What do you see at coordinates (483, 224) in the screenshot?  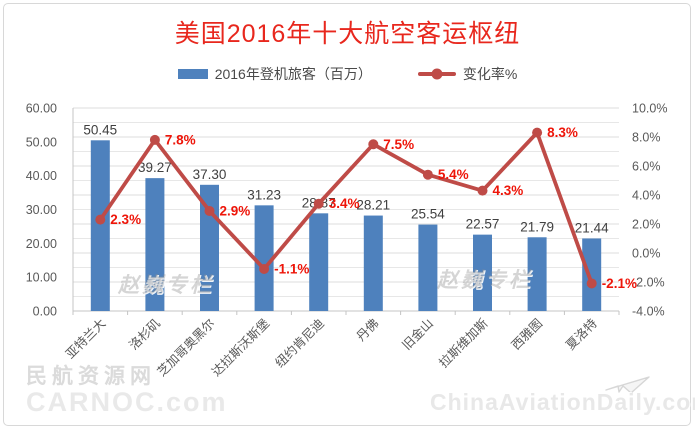 I see `bar-value-label: 22.57` at bounding box center [483, 224].